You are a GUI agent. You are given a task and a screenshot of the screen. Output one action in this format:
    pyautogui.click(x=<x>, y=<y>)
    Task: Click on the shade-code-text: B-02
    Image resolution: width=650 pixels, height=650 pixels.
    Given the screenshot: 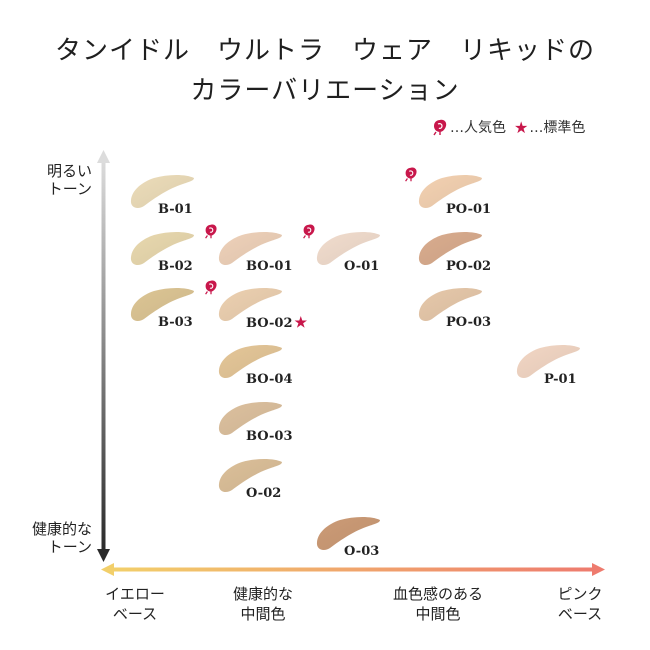 What is the action you would take?
    pyautogui.click(x=175, y=266)
    